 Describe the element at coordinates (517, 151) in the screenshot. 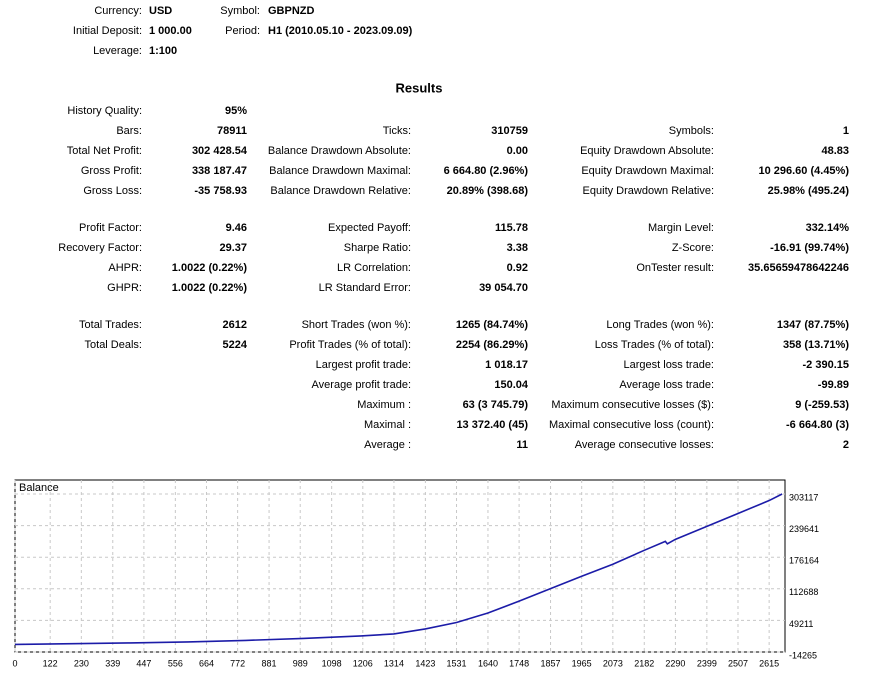

I see `result-value: 0.00` at that location.